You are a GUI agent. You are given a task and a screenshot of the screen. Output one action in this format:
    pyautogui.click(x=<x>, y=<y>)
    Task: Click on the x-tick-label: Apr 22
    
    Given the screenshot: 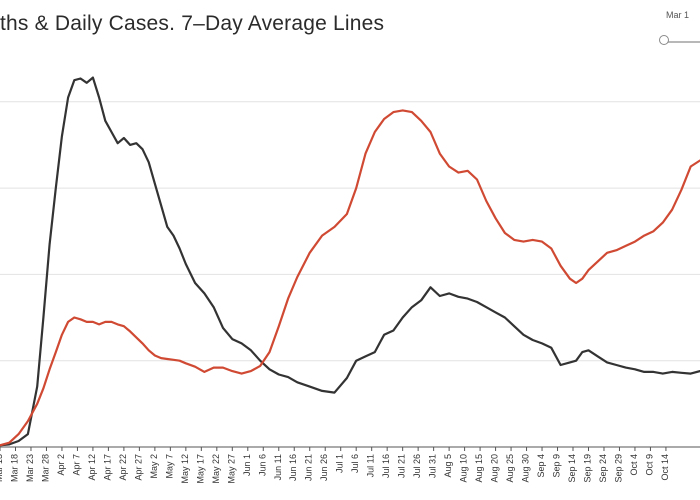 What is the action you would take?
    pyautogui.click(x=123, y=467)
    